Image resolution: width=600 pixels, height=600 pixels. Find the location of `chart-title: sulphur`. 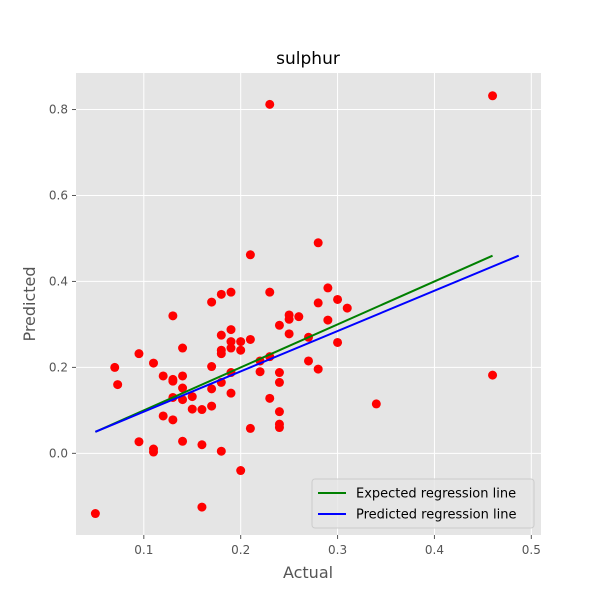

chart-title: sulphur is located at coordinates (308, 59).